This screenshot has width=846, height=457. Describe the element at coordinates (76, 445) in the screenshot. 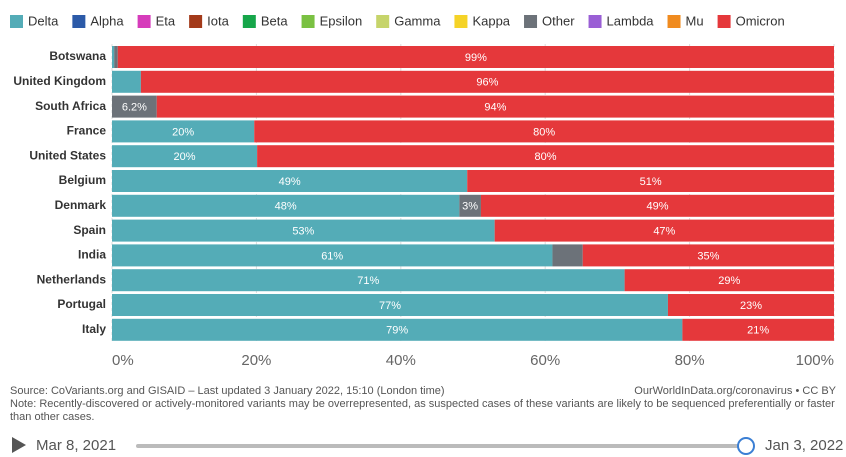

I see `timeline-start: Mar 8, 2021` at that location.